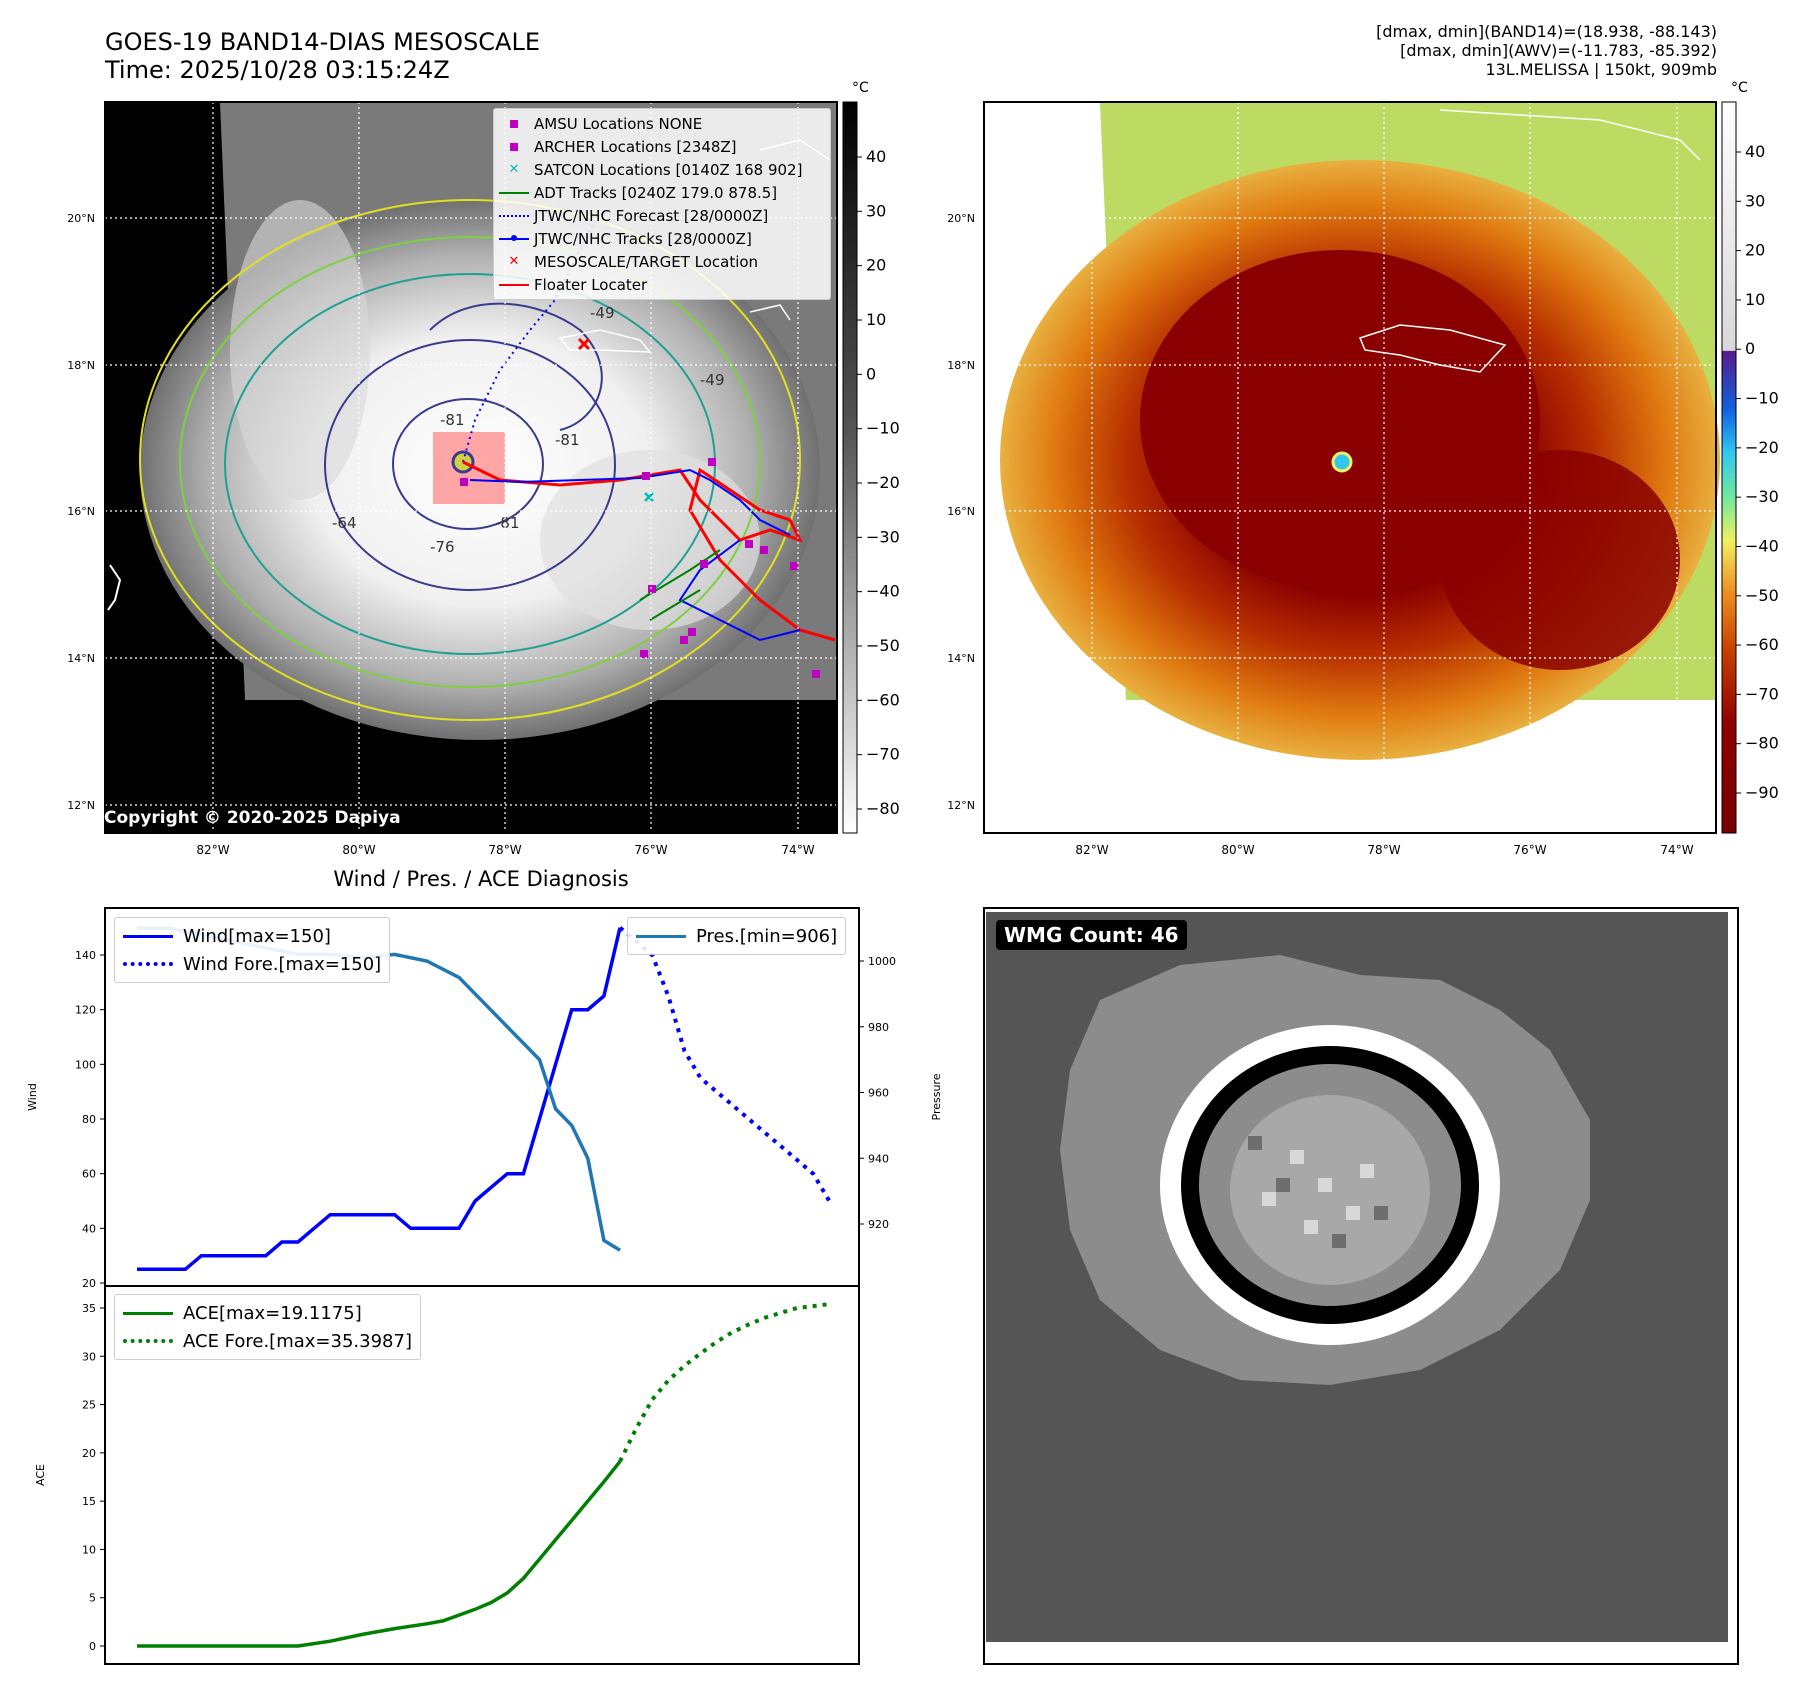 The width and height of the screenshot is (1797, 1690). What do you see at coordinates (85, 955) in the screenshot?
I see `wind-y-tick-label: 140` at bounding box center [85, 955].